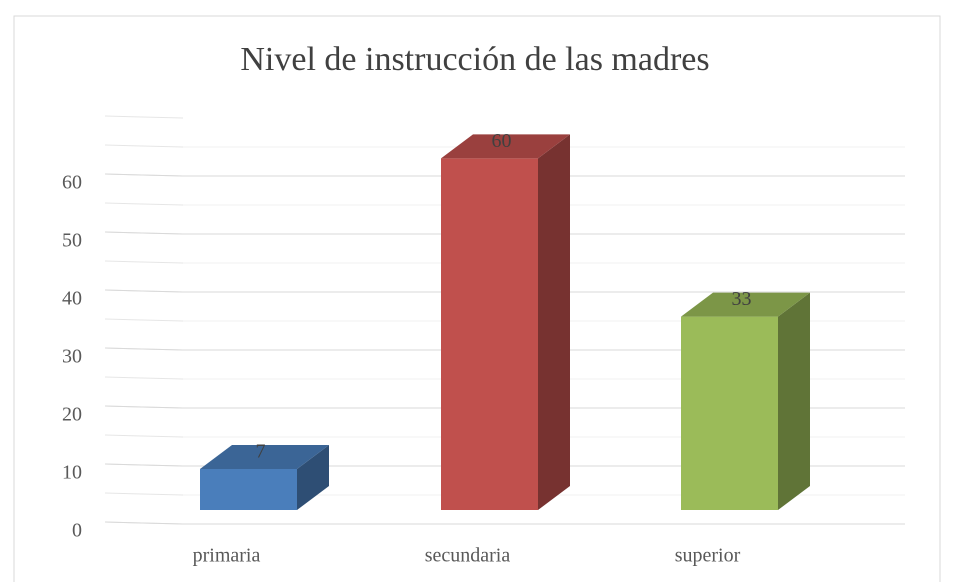  I want to click on chart-title: Nivel de instrucción de las madres, so click(474, 59).